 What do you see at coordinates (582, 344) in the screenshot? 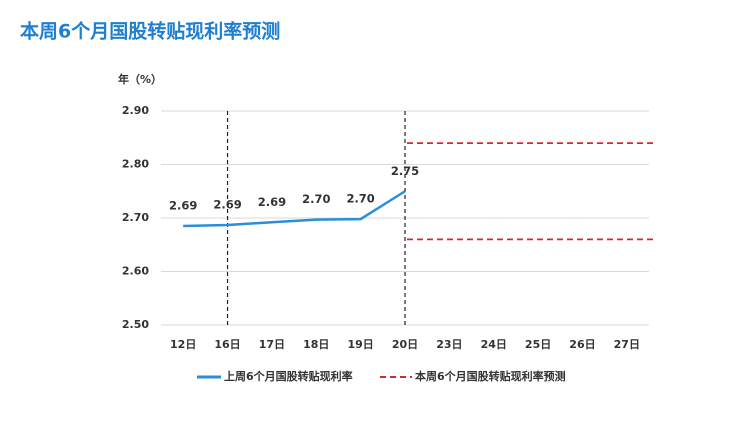
I see `x-tick-label: 26日` at bounding box center [582, 344].